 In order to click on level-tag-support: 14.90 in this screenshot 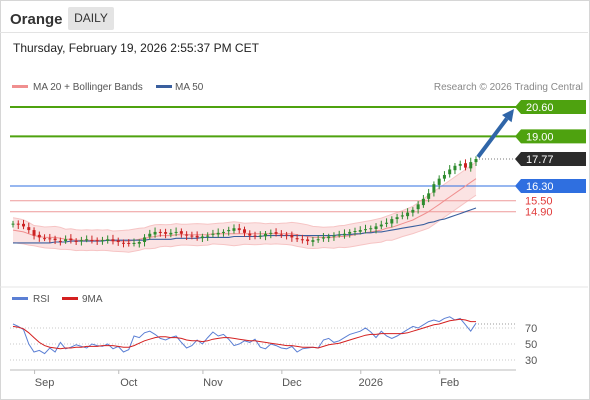, I will do `click(539, 213)`.